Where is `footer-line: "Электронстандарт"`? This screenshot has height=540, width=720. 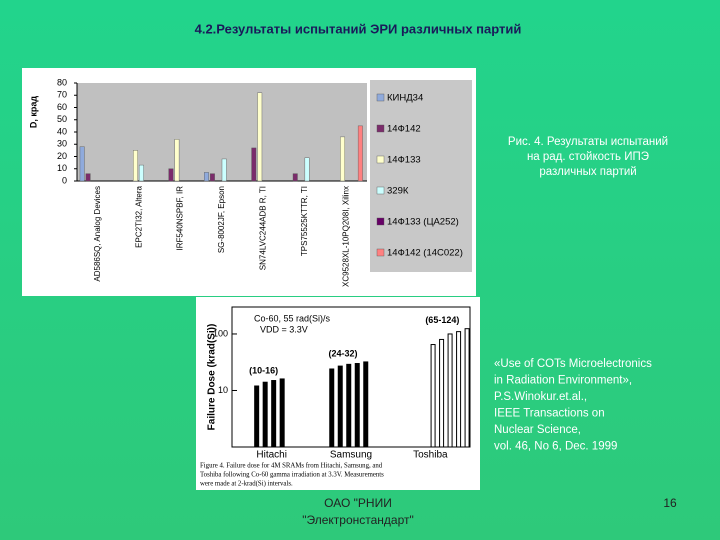 footer-line: "Электронстандарт" is located at coordinates (358, 520).